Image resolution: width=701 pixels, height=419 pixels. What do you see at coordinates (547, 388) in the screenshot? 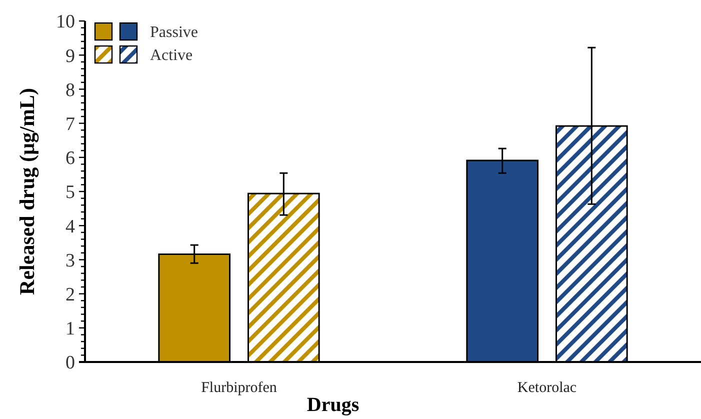
I see `x-tick-label: Ketorolac` at bounding box center [547, 388].